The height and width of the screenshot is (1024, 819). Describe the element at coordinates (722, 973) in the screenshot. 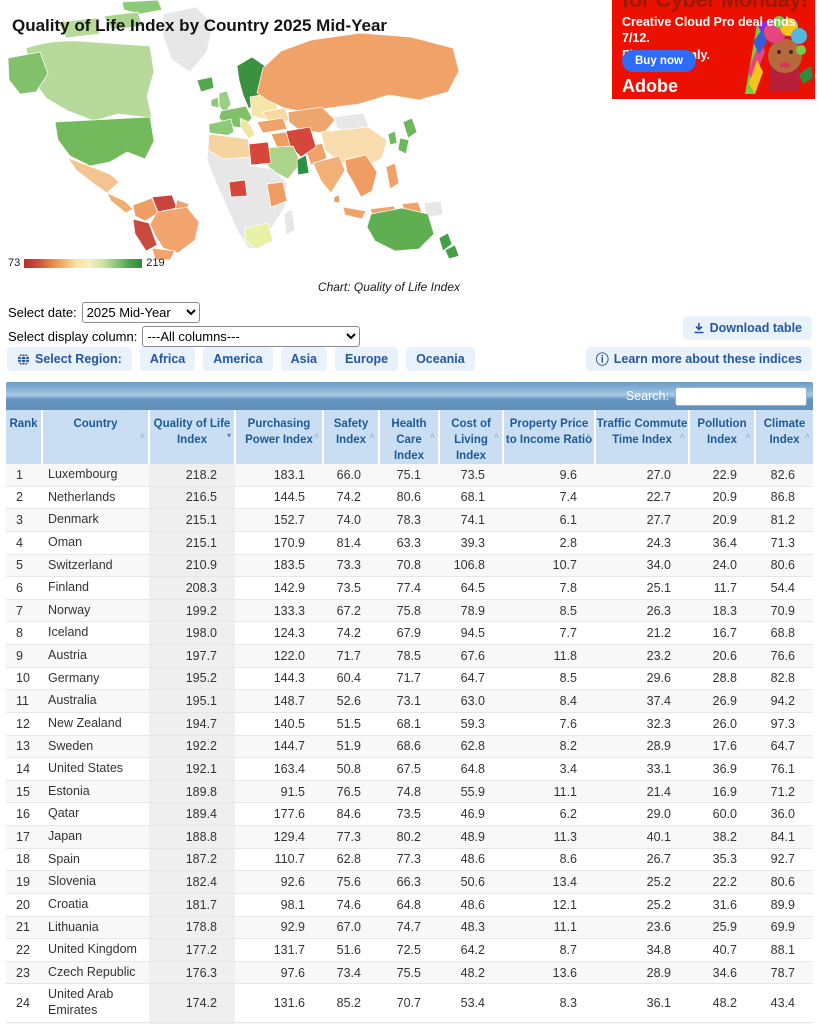

I see `value-cell: 34.6` at that location.